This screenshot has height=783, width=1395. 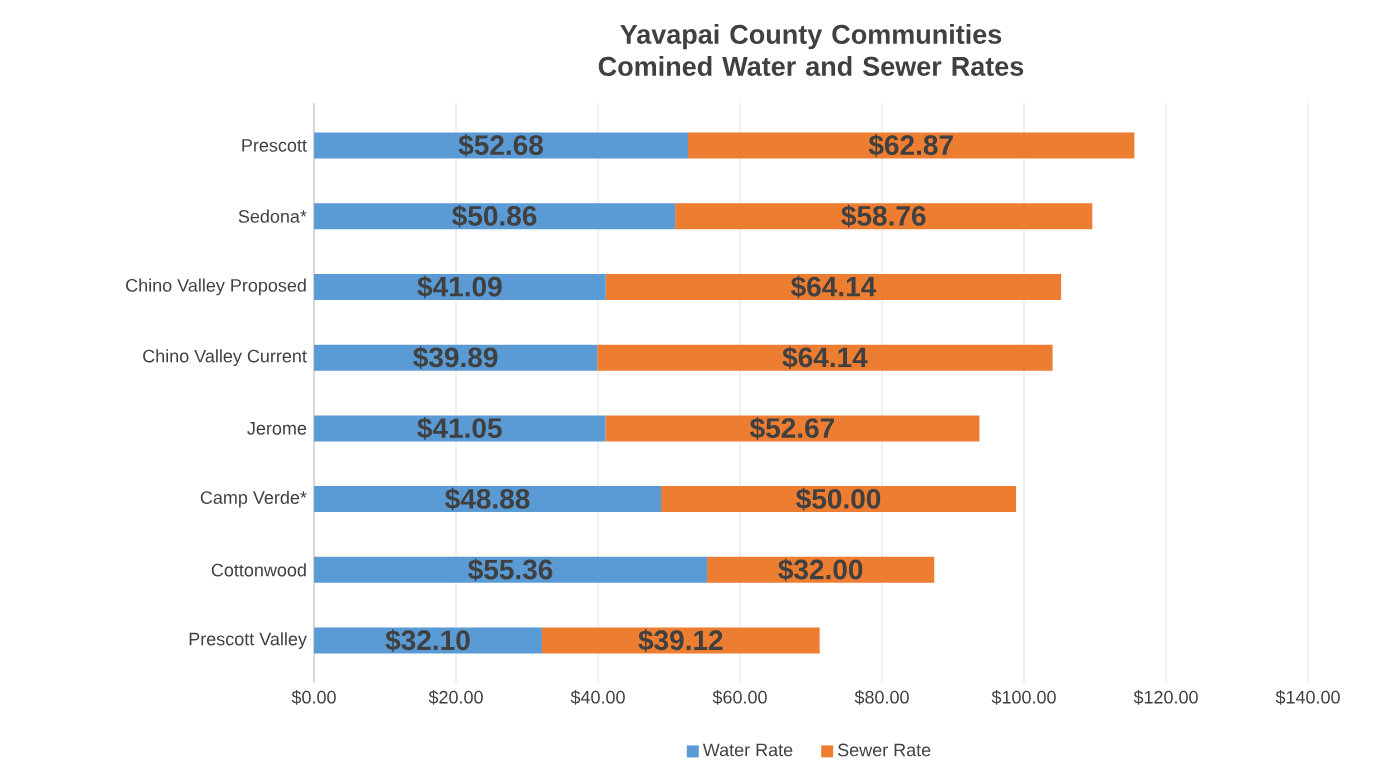 I want to click on data-label: $62.87, so click(x=910, y=145).